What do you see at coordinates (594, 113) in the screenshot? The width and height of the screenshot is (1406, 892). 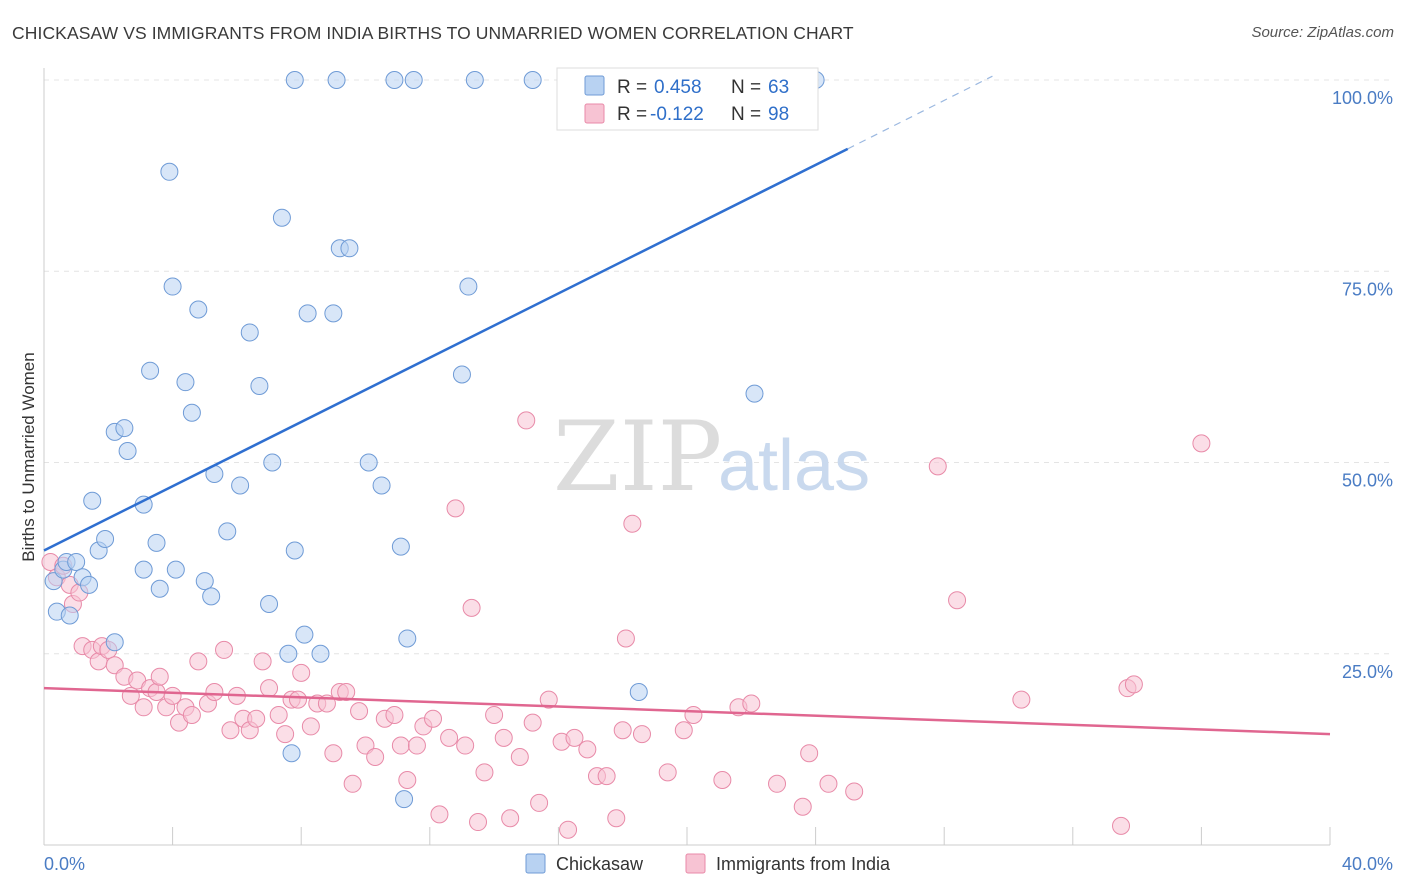 I see `legend-swatch-india` at bounding box center [594, 113].